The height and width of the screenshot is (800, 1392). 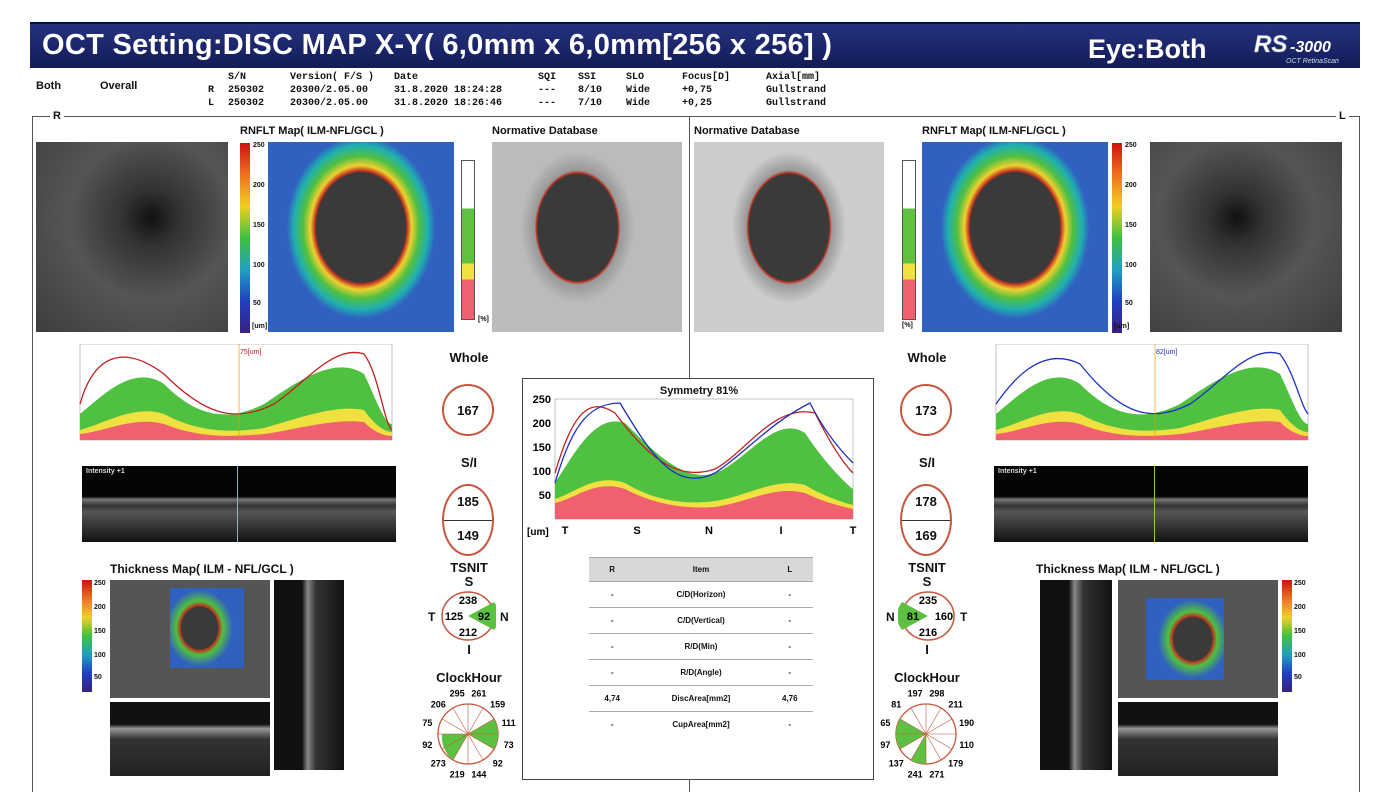 What do you see at coordinates (257, 303) in the screenshot?
I see `r-scale-50: 50` at bounding box center [257, 303].